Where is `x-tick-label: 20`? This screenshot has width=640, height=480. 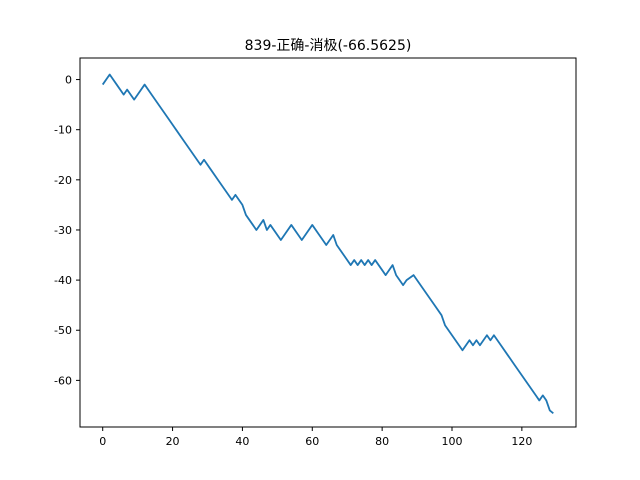 x-tick-label: 20 is located at coordinates (173, 441).